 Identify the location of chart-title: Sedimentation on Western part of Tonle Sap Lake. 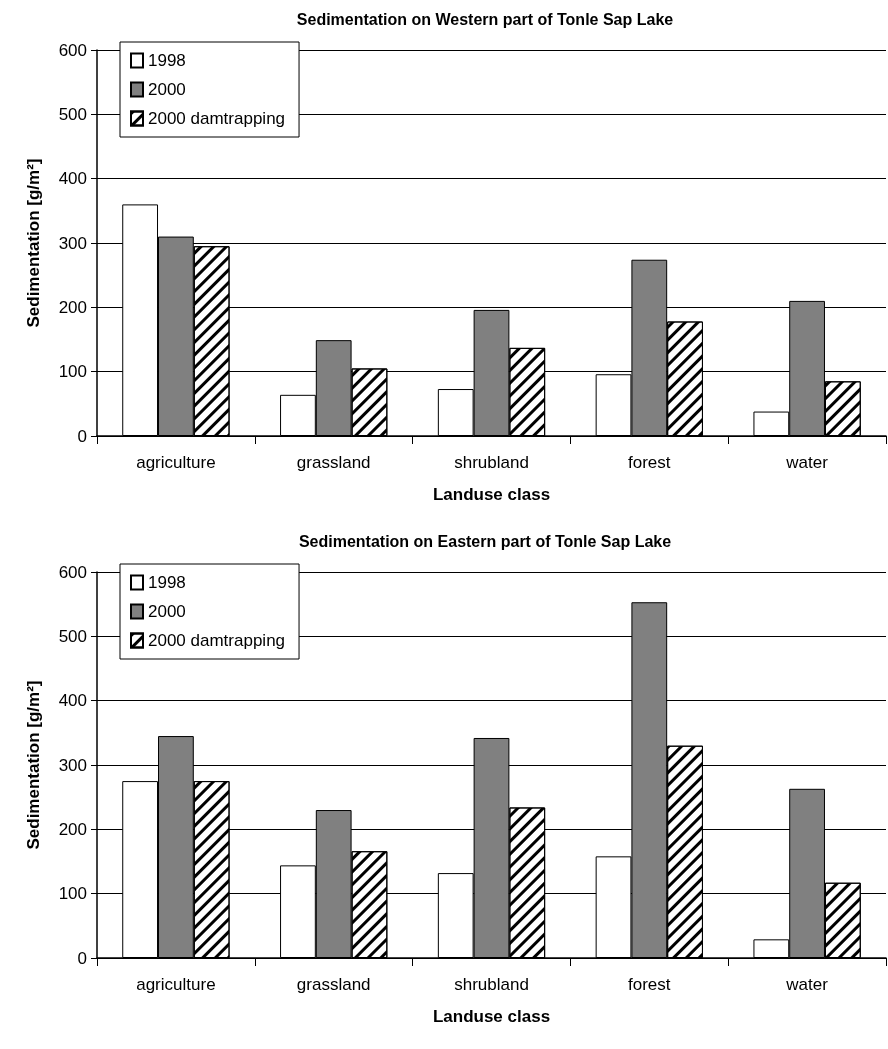
(485, 19).